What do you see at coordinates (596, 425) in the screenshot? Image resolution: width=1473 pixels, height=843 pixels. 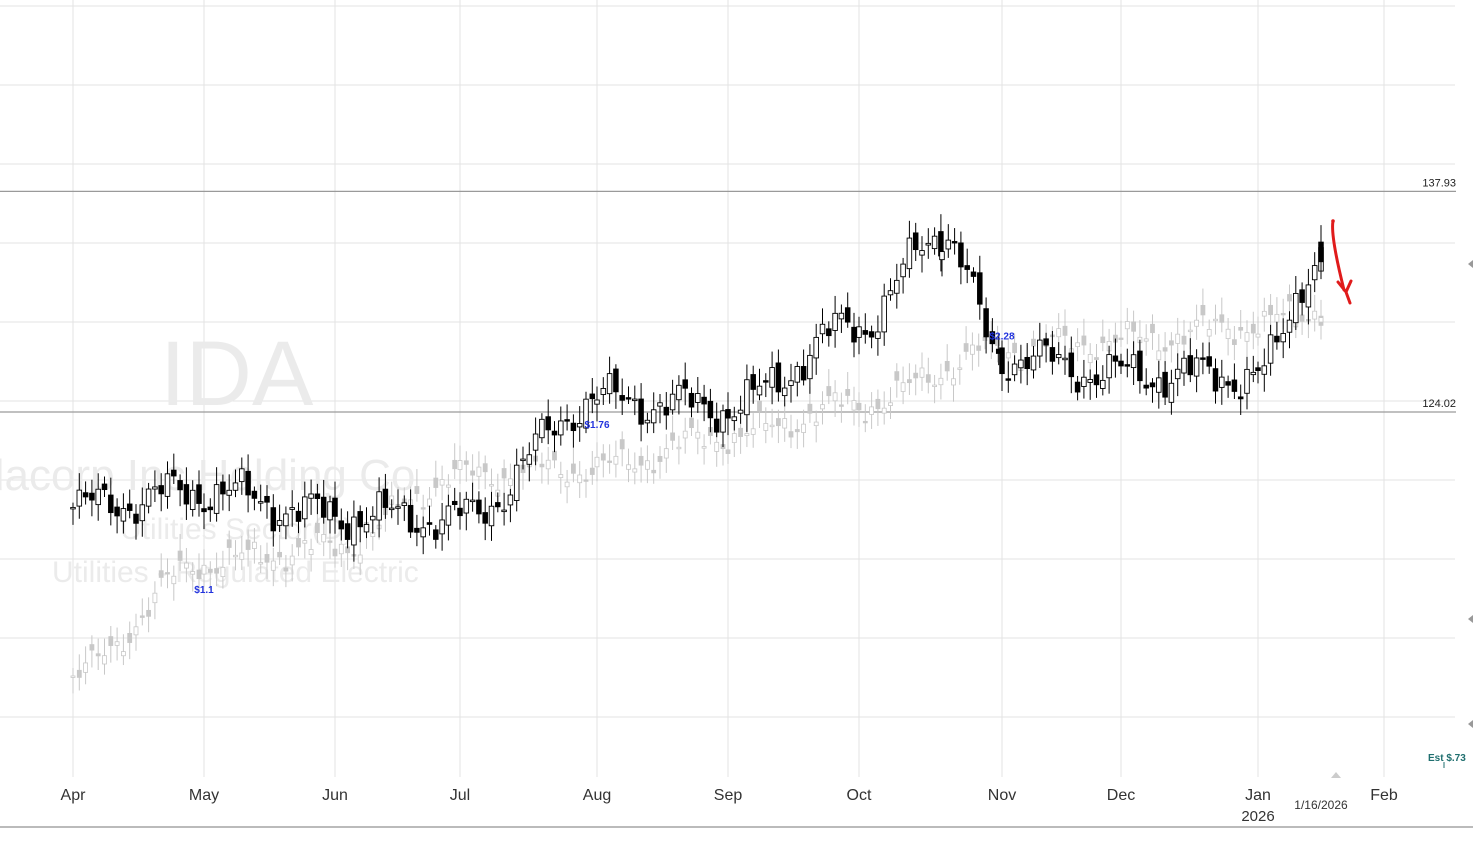 I see `dividend-label: $1.76` at bounding box center [596, 425].